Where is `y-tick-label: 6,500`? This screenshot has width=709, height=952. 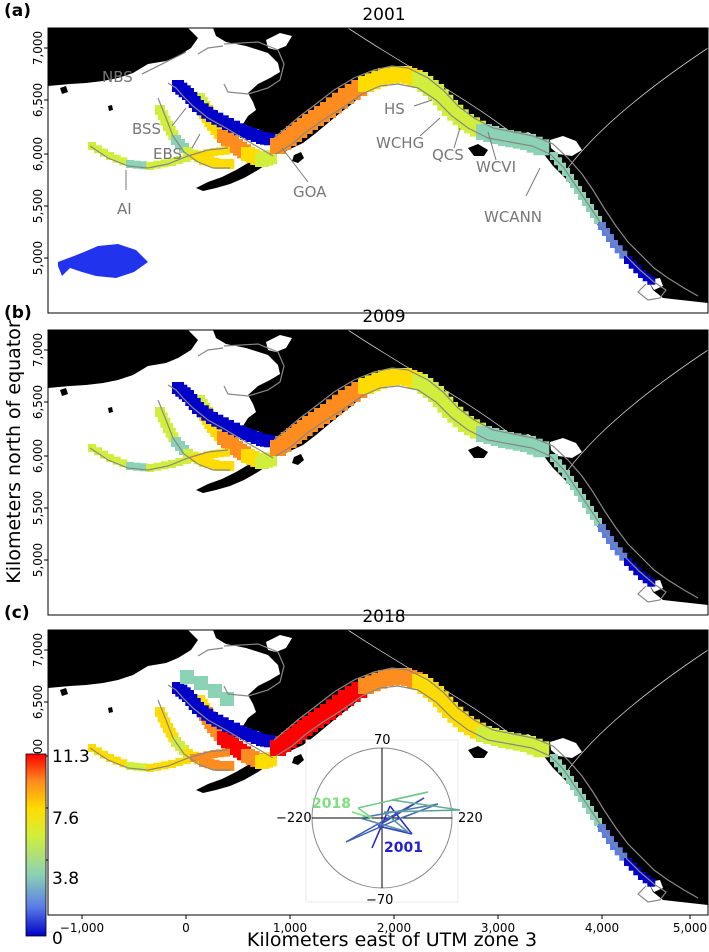
y-tick-label: 6,500 is located at coordinates (38, 702).